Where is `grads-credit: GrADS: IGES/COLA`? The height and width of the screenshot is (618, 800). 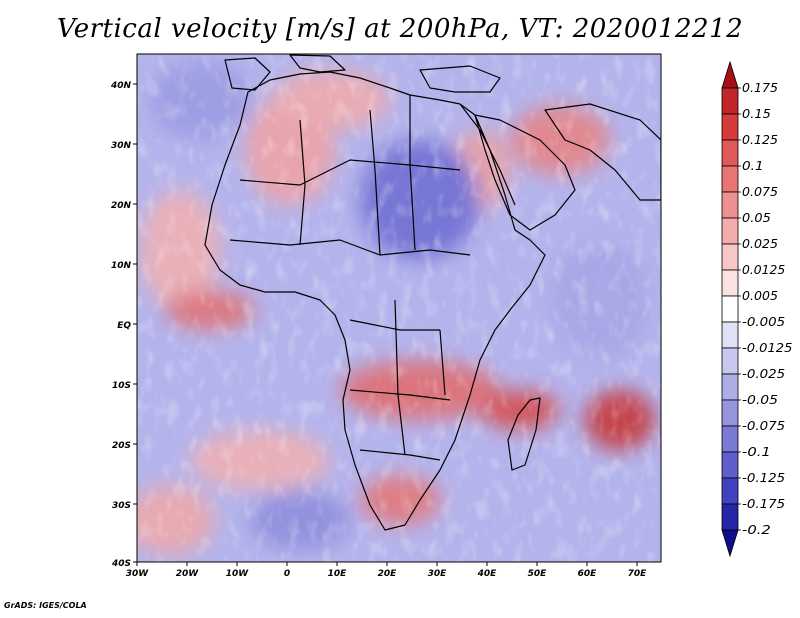 grads-credit: GrADS: IGES/COLA is located at coordinates (45, 605).